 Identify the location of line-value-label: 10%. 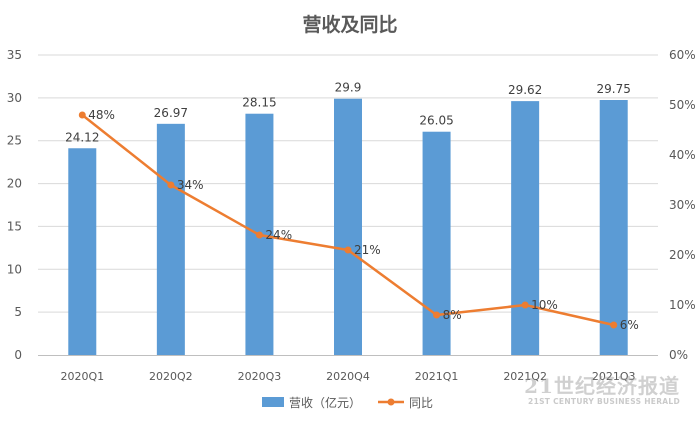
(544, 305).